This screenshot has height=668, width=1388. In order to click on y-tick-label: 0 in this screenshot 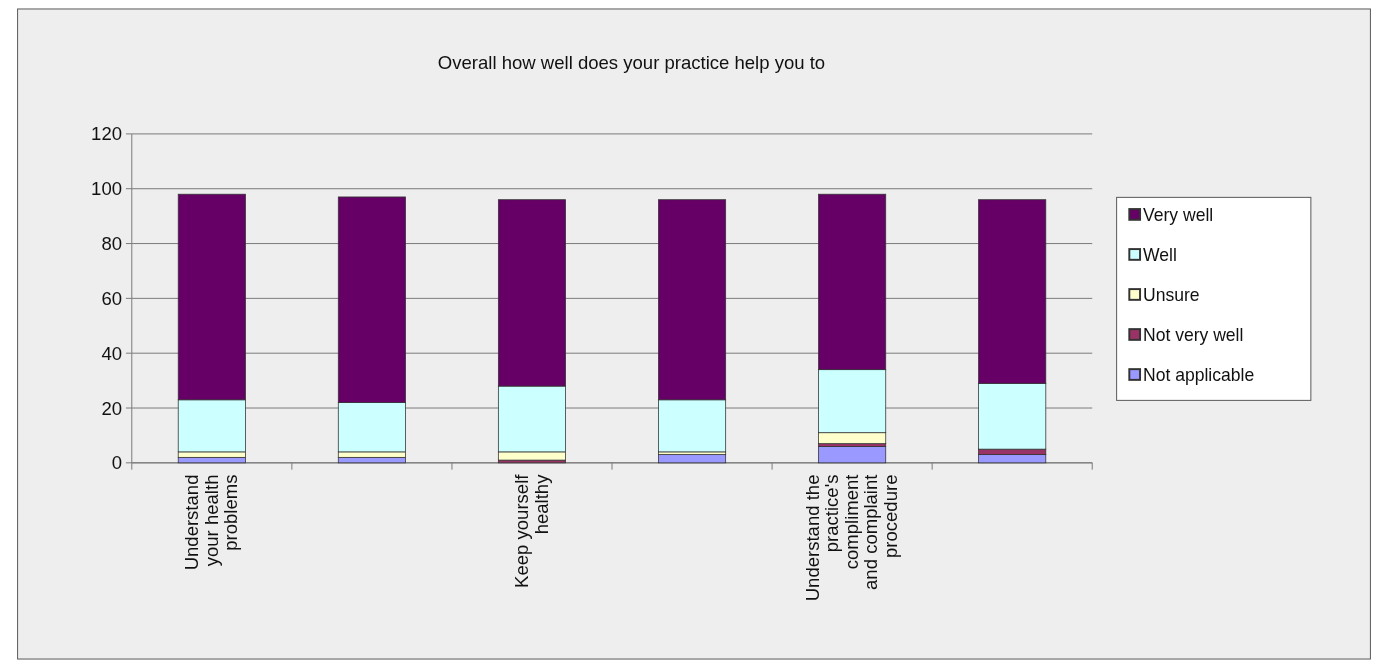, I will do `click(117, 463)`.